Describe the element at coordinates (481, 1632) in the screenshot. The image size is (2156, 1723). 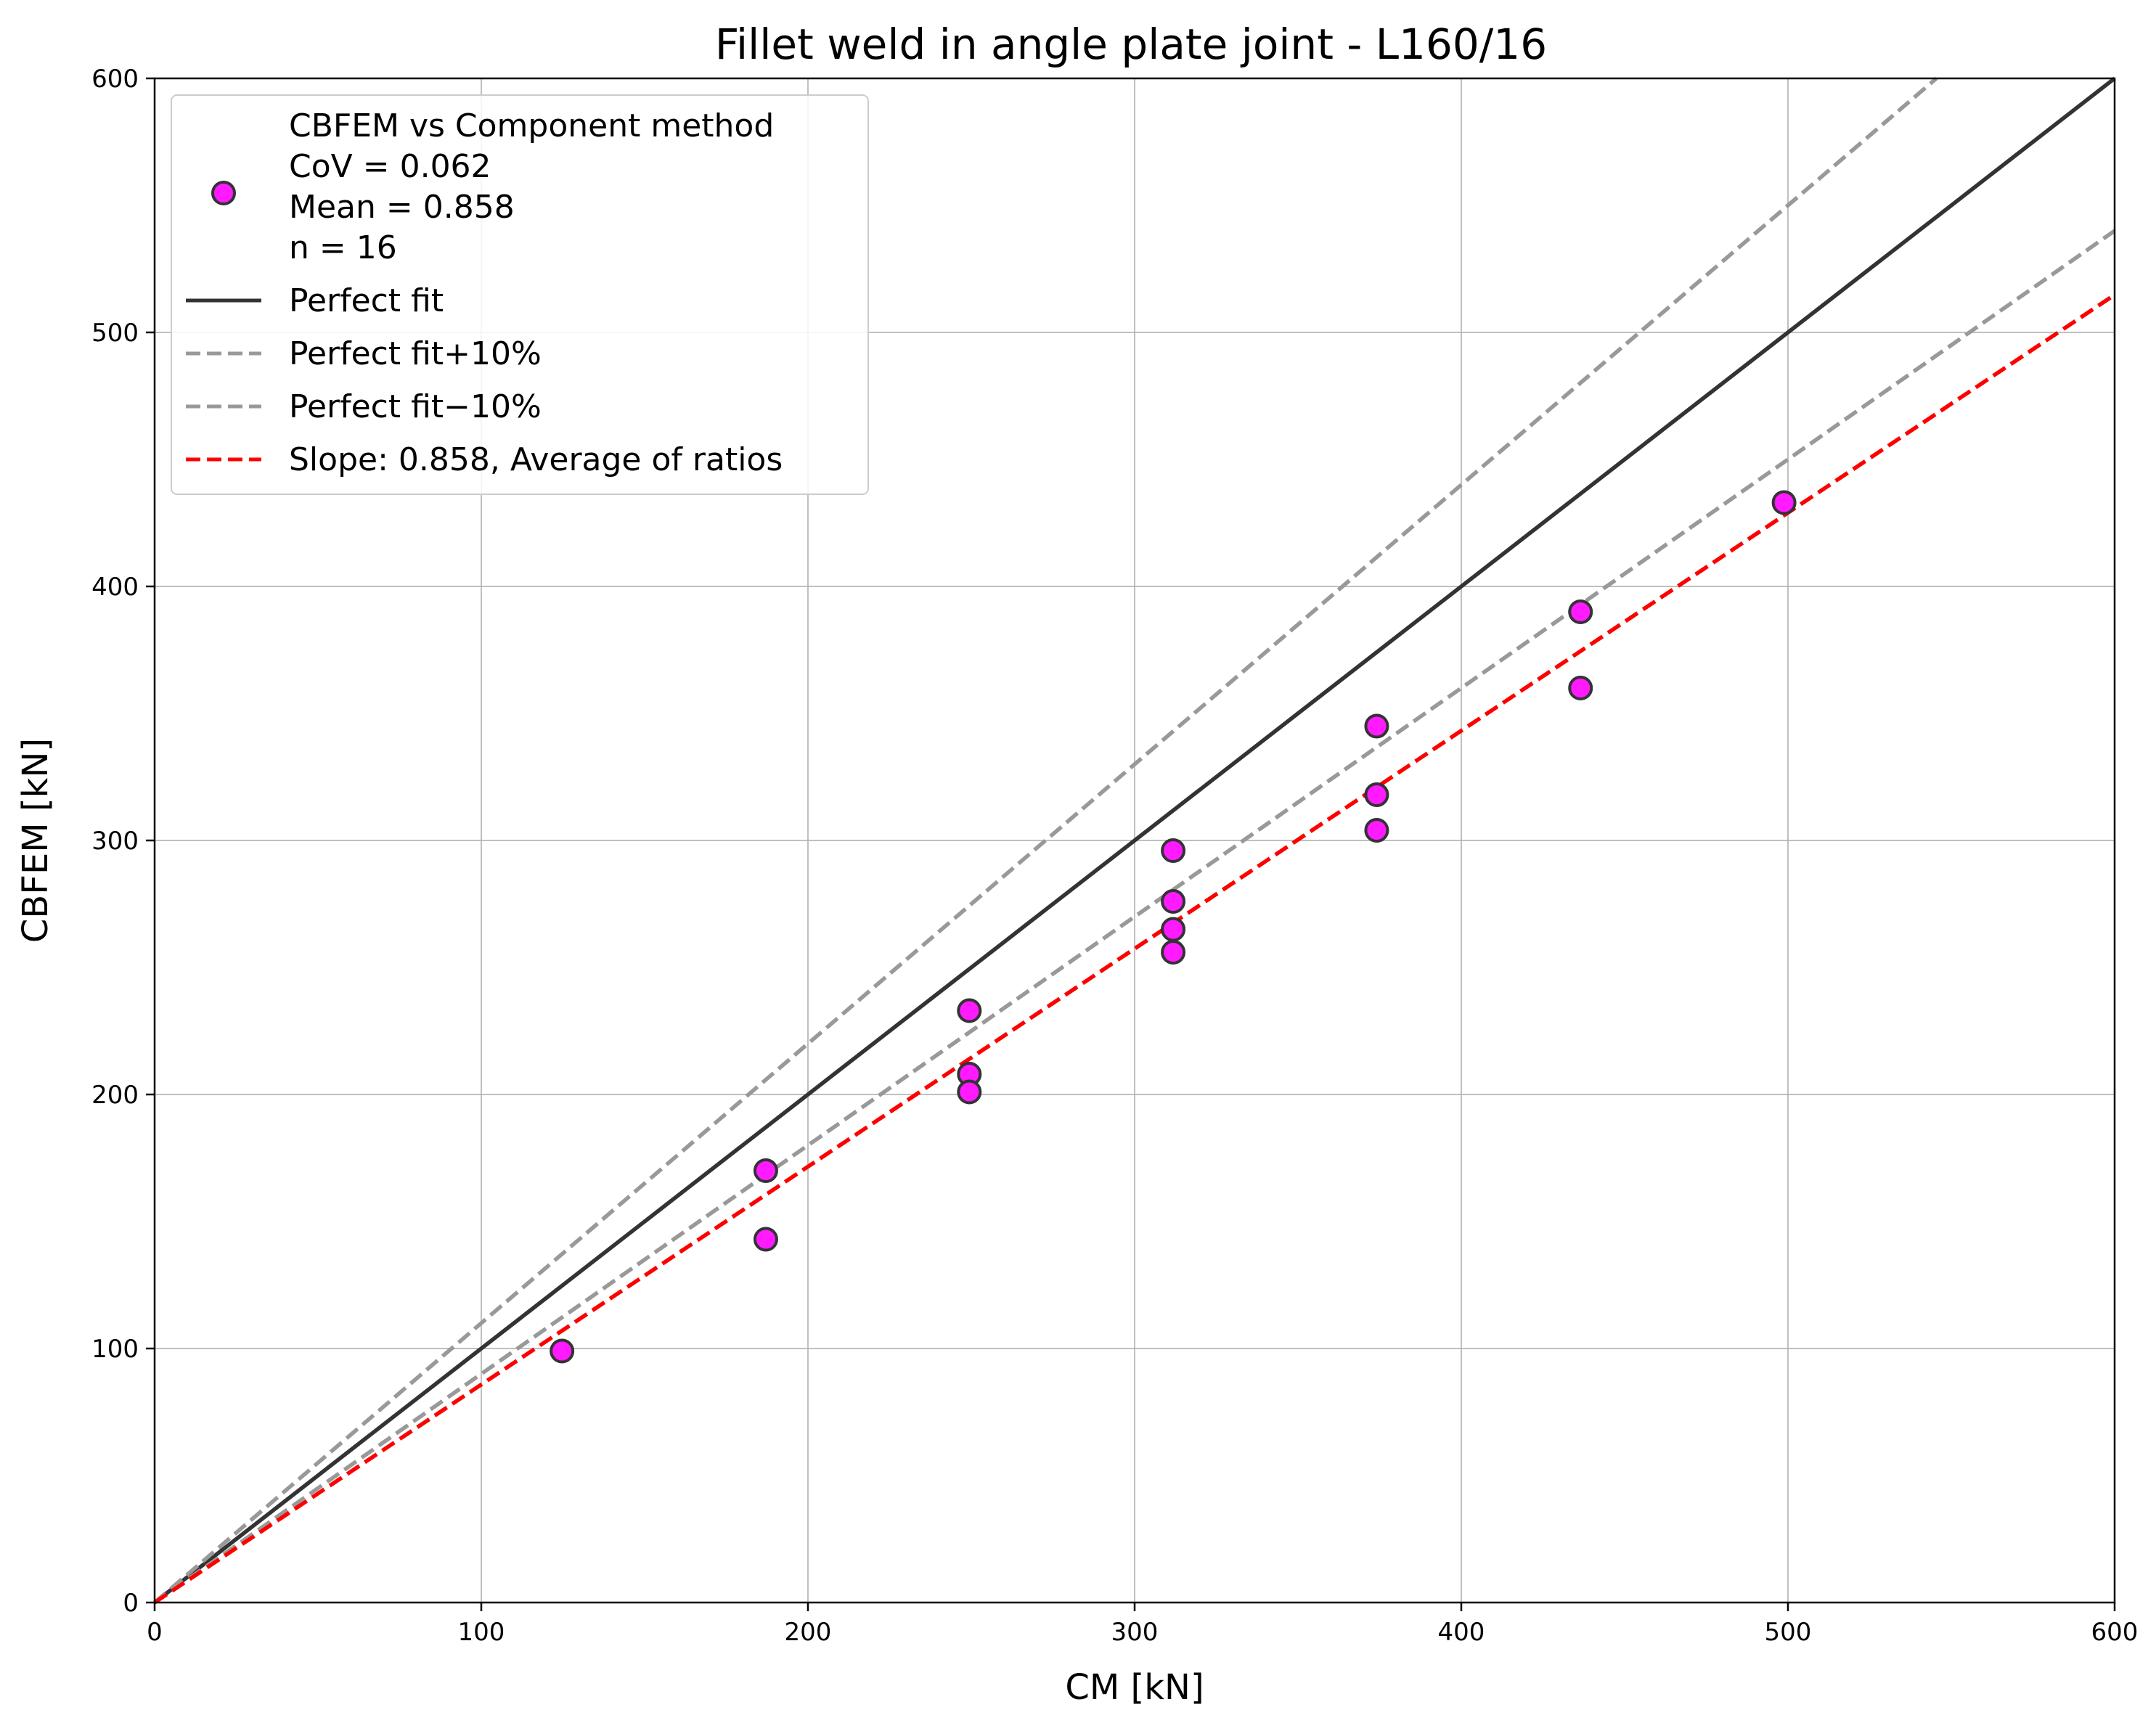
I see `x-tick-label: 100` at that location.